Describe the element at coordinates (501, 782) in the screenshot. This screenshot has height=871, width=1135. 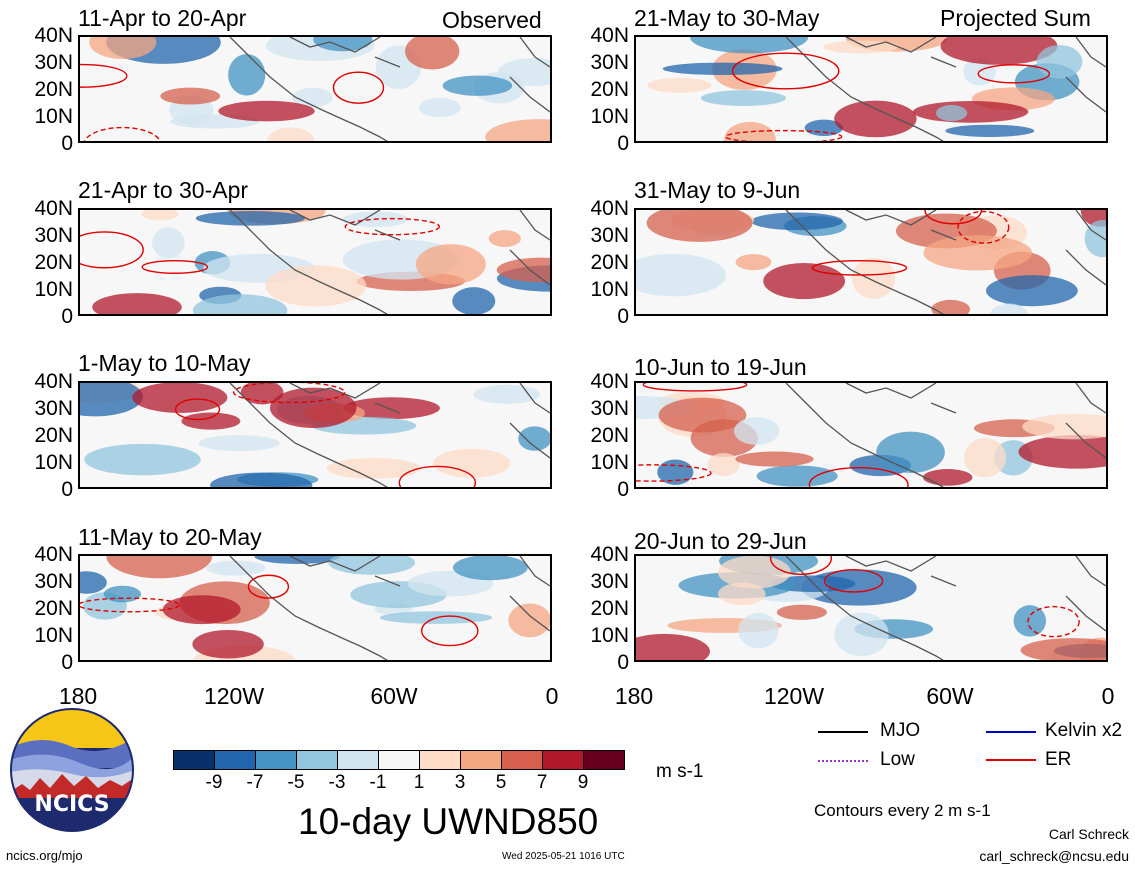
I see `colorbar-tick-label: 5` at that location.